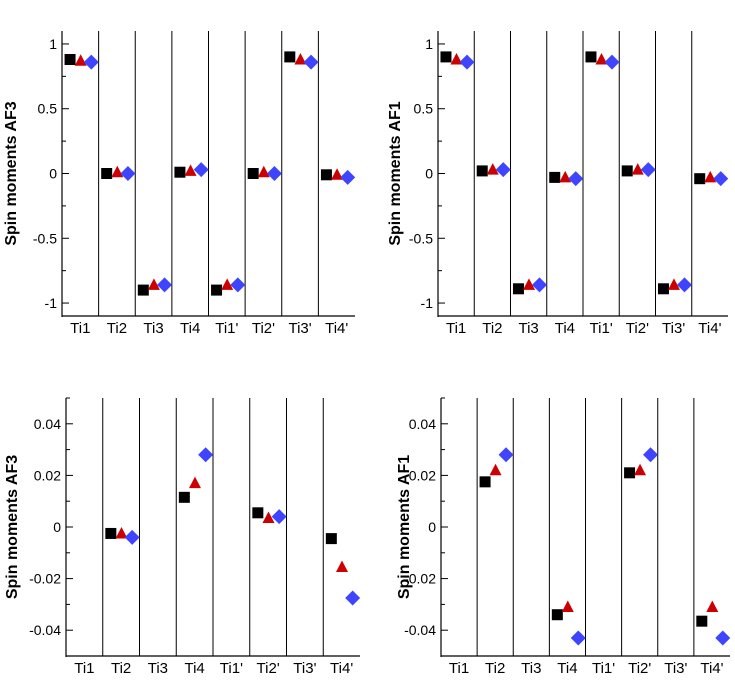 The width and height of the screenshot is (735, 683). What do you see at coordinates (422, 475) in the screenshot?
I see `y-tick-label: 0.02` at bounding box center [422, 475].